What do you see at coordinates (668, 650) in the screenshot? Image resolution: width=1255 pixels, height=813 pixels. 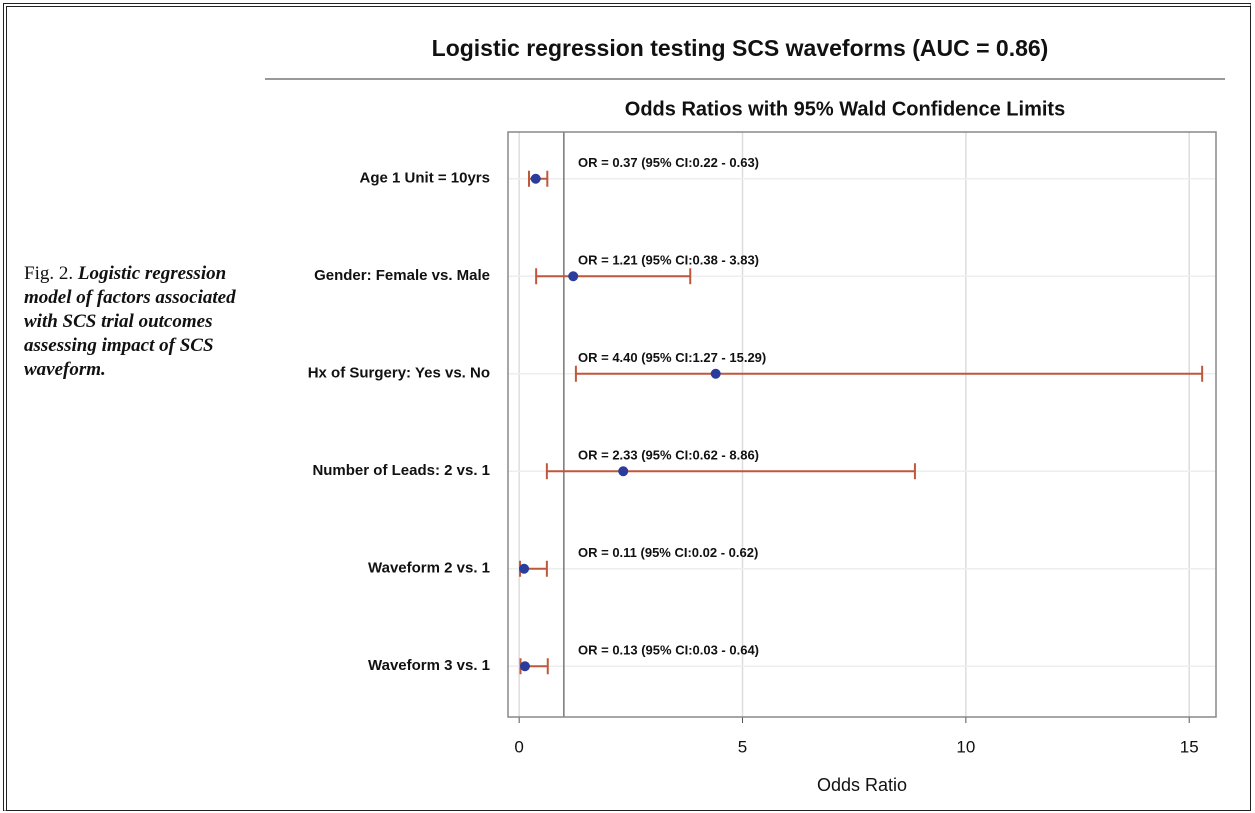 I see `value-label: OR = 0.13 (95% CI:0.03 - 0.64)` at bounding box center [668, 650].